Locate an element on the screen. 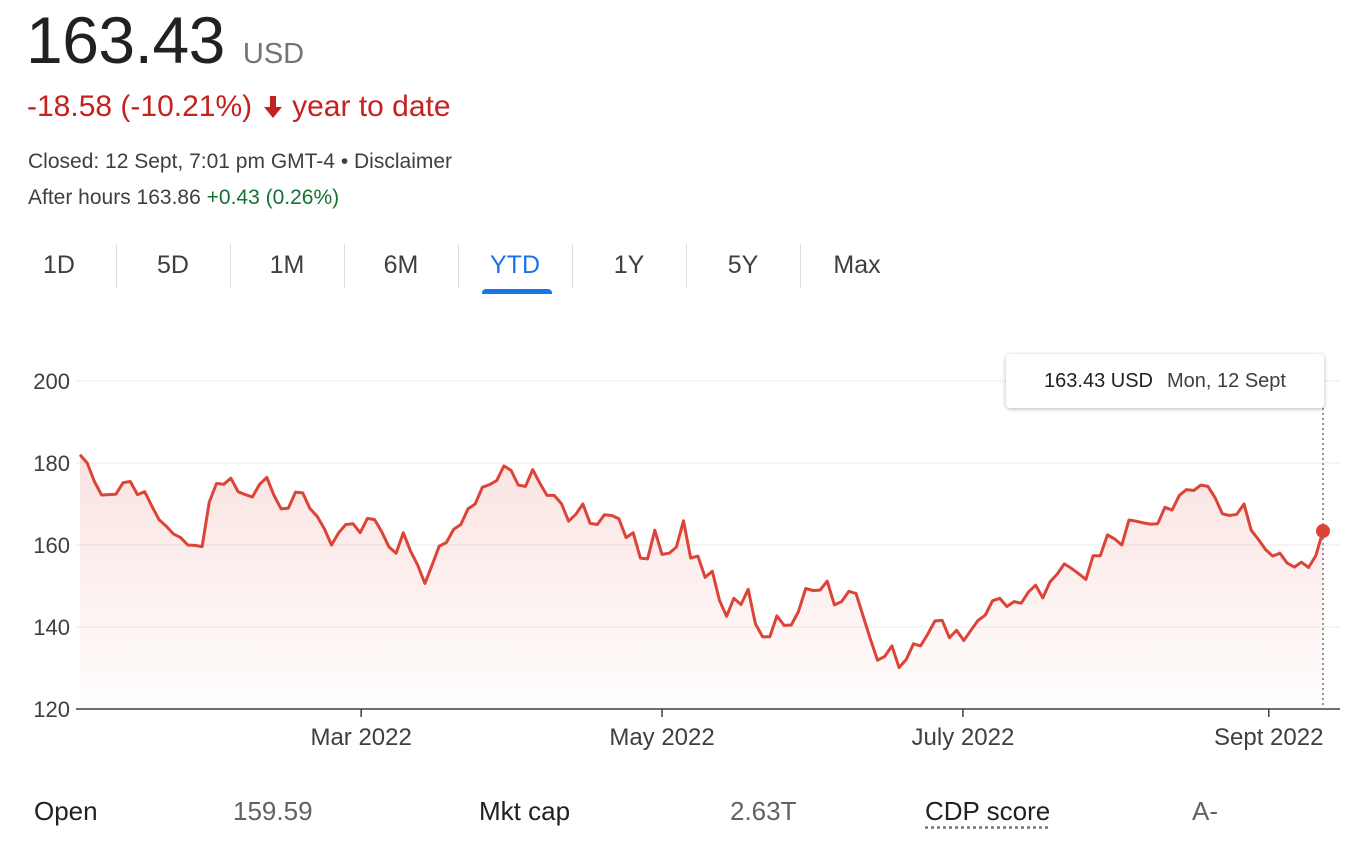 The height and width of the screenshot is (848, 1352). stat-value-mkt-cap: 2.63T is located at coordinates (763, 811).